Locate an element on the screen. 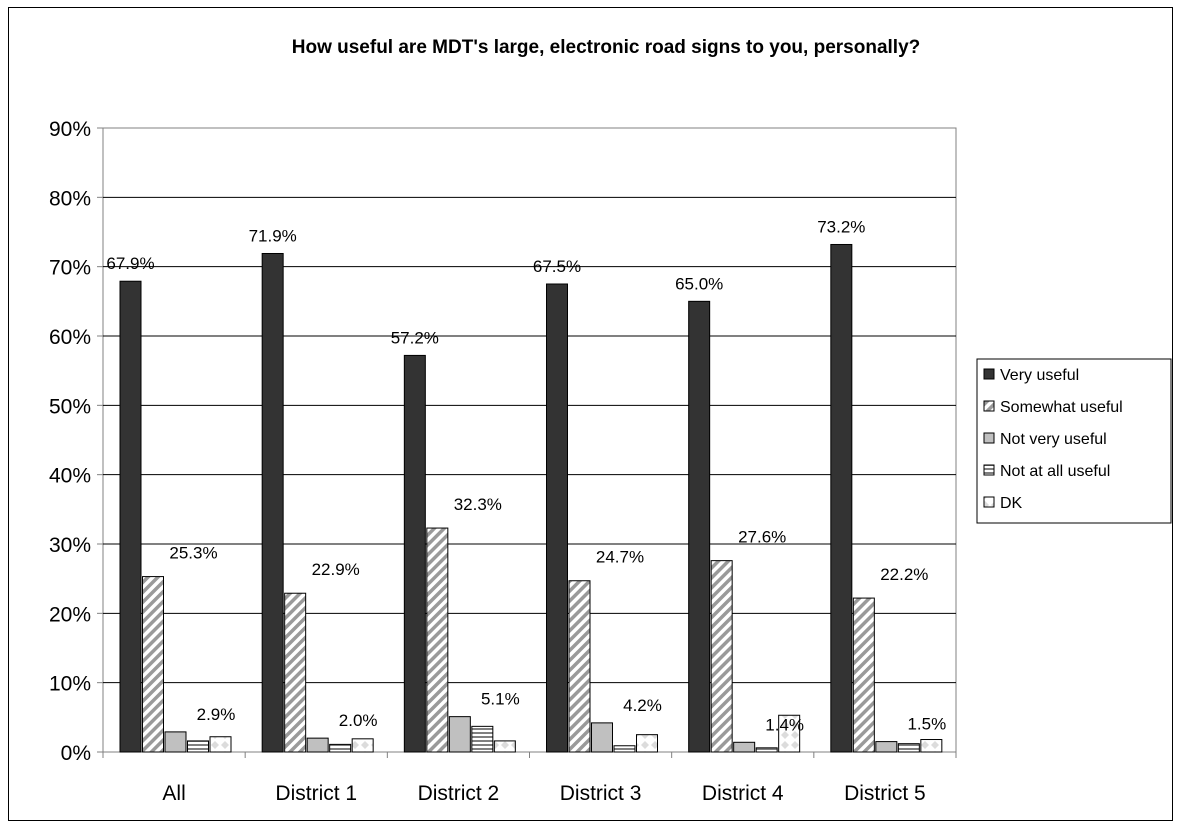 The image size is (1185, 832). y-tick-label: 80% is located at coordinates (70, 198).